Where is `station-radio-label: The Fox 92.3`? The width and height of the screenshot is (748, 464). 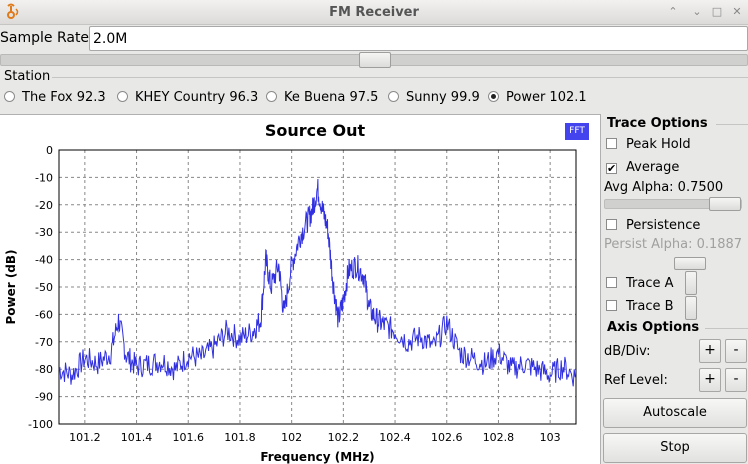
station-radio-label: The Fox 92.3 is located at coordinates (64, 97).